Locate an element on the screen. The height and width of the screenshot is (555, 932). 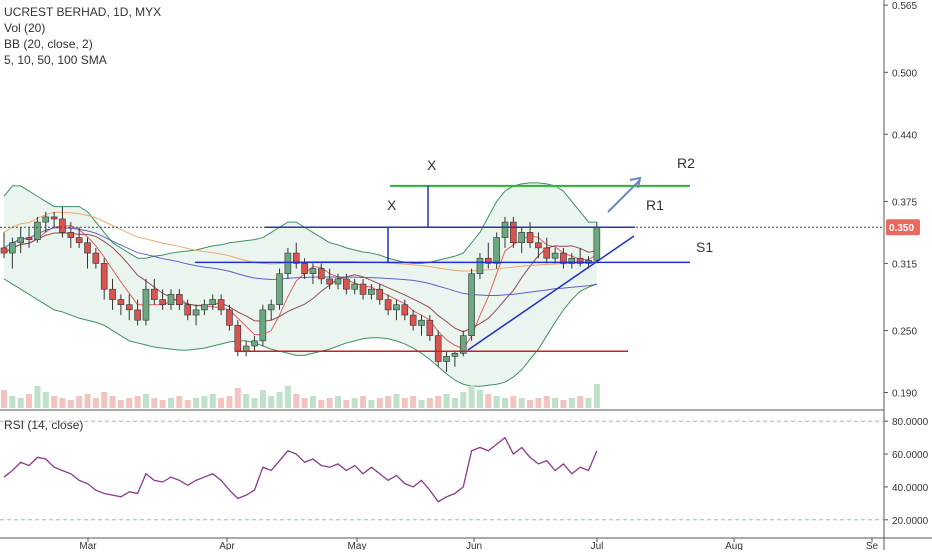
symbol-title: UCREST BERHAD, 1D, MYX is located at coordinates (83, 12).